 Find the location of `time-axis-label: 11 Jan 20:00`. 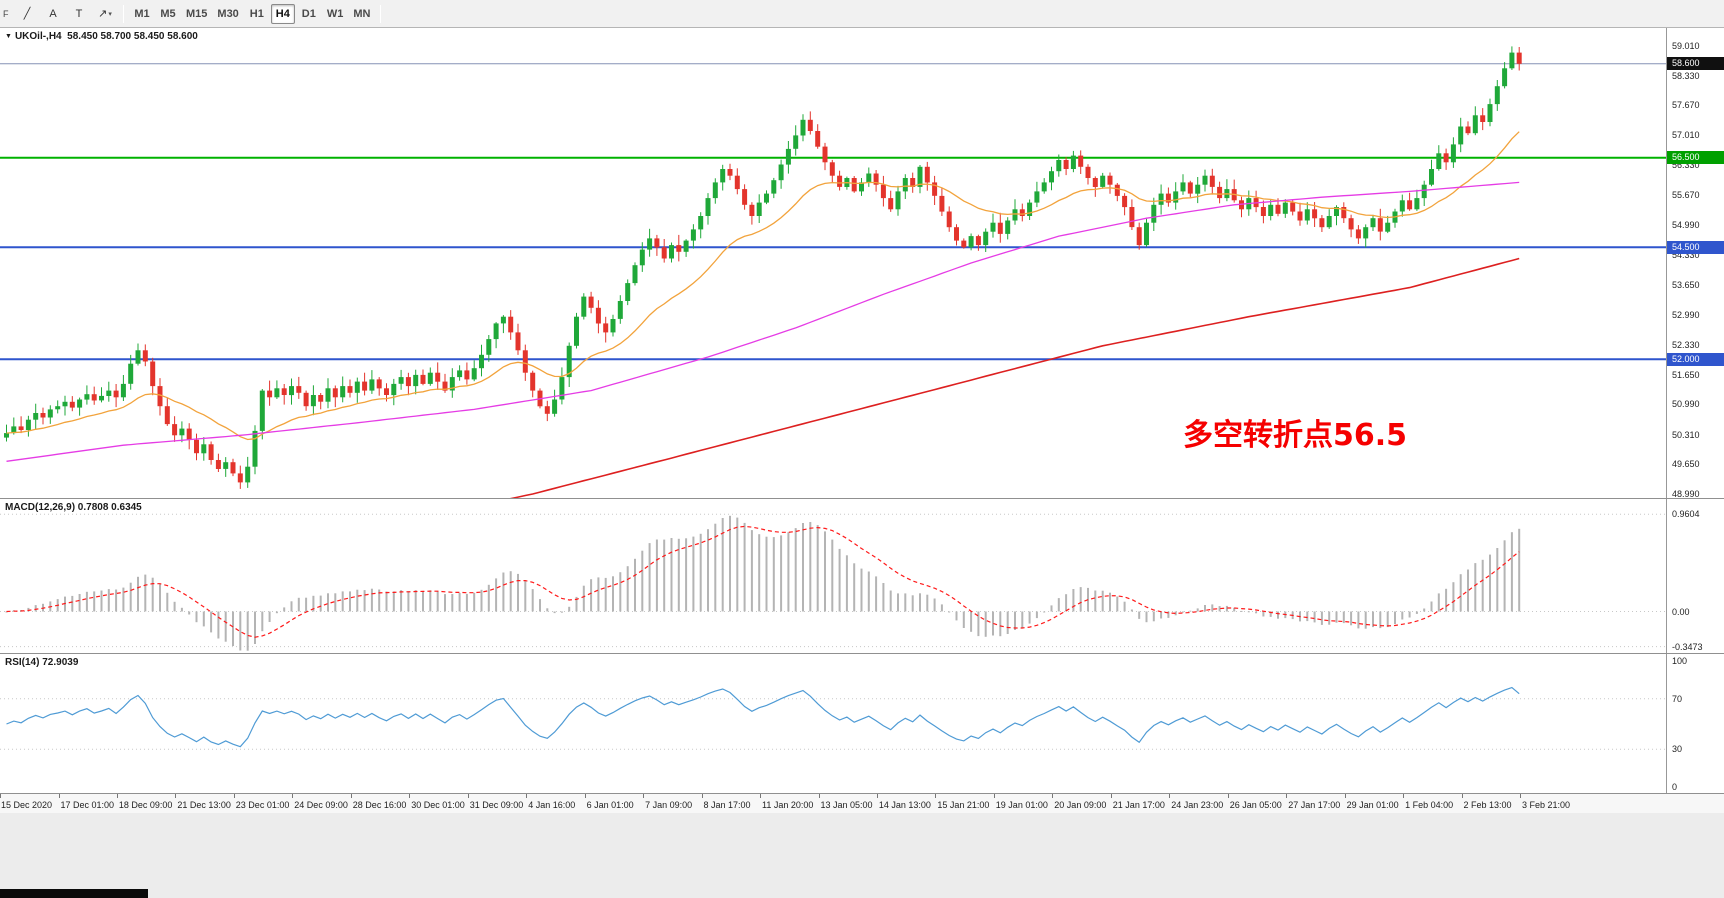

time-axis-label: 11 Jan 20:00 is located at coordinates (788, 805).